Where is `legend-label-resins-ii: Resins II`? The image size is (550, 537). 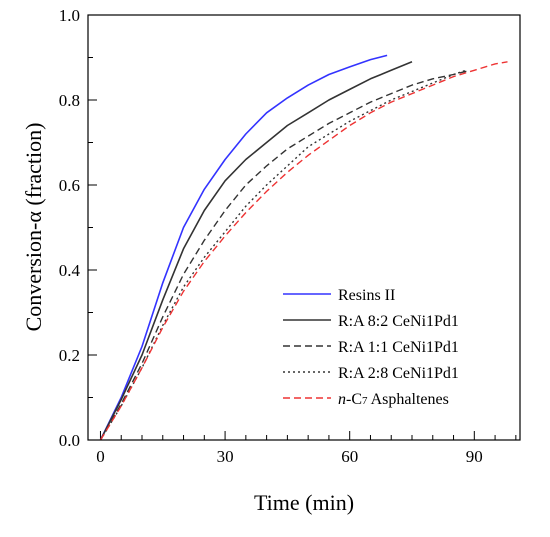 legend-label-resins-ii: Resins II is located at coordinates (366, 295).